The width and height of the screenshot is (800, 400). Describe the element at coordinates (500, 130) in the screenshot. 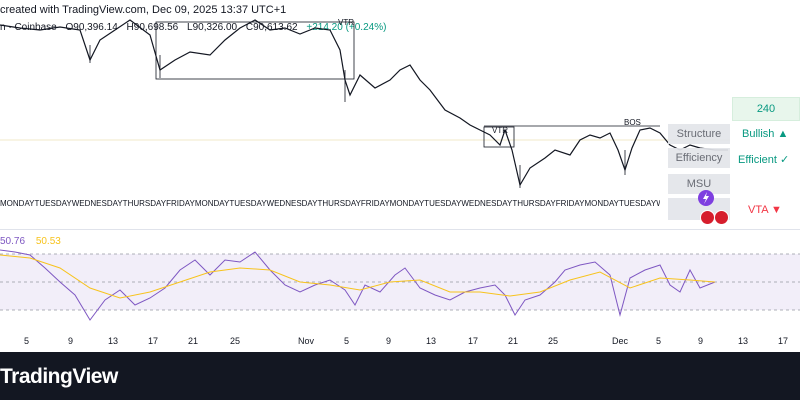

I see `vtr-label-mid: VTR` at that location.